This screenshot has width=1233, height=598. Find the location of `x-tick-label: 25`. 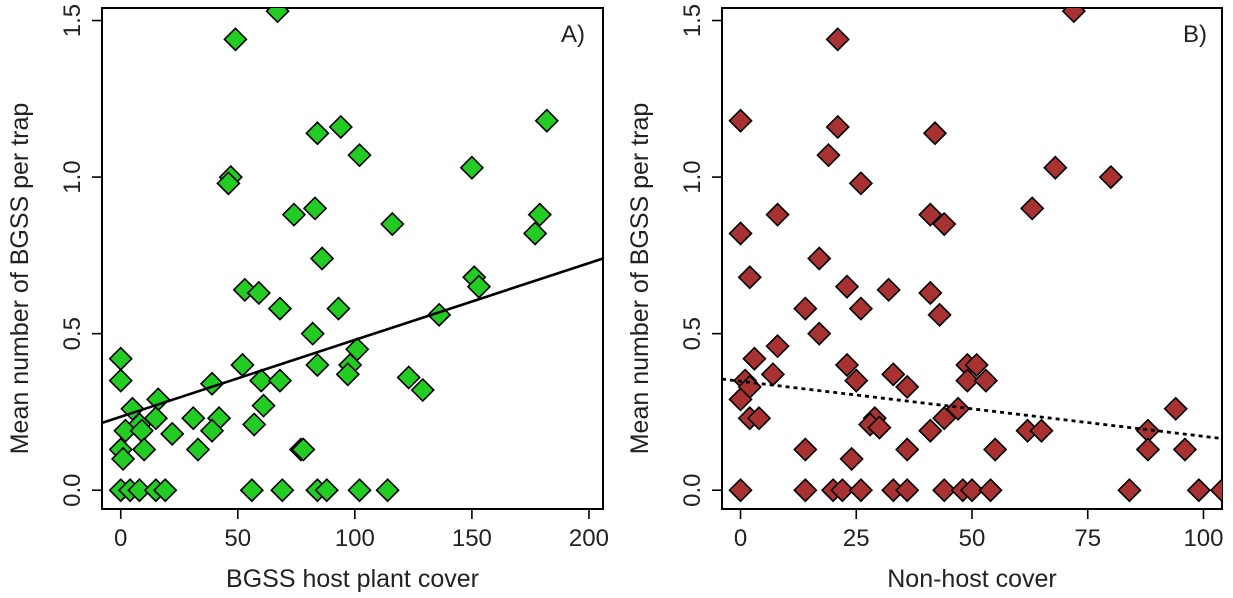

x-tick-label: 25 is located at coordinates (856, 538).